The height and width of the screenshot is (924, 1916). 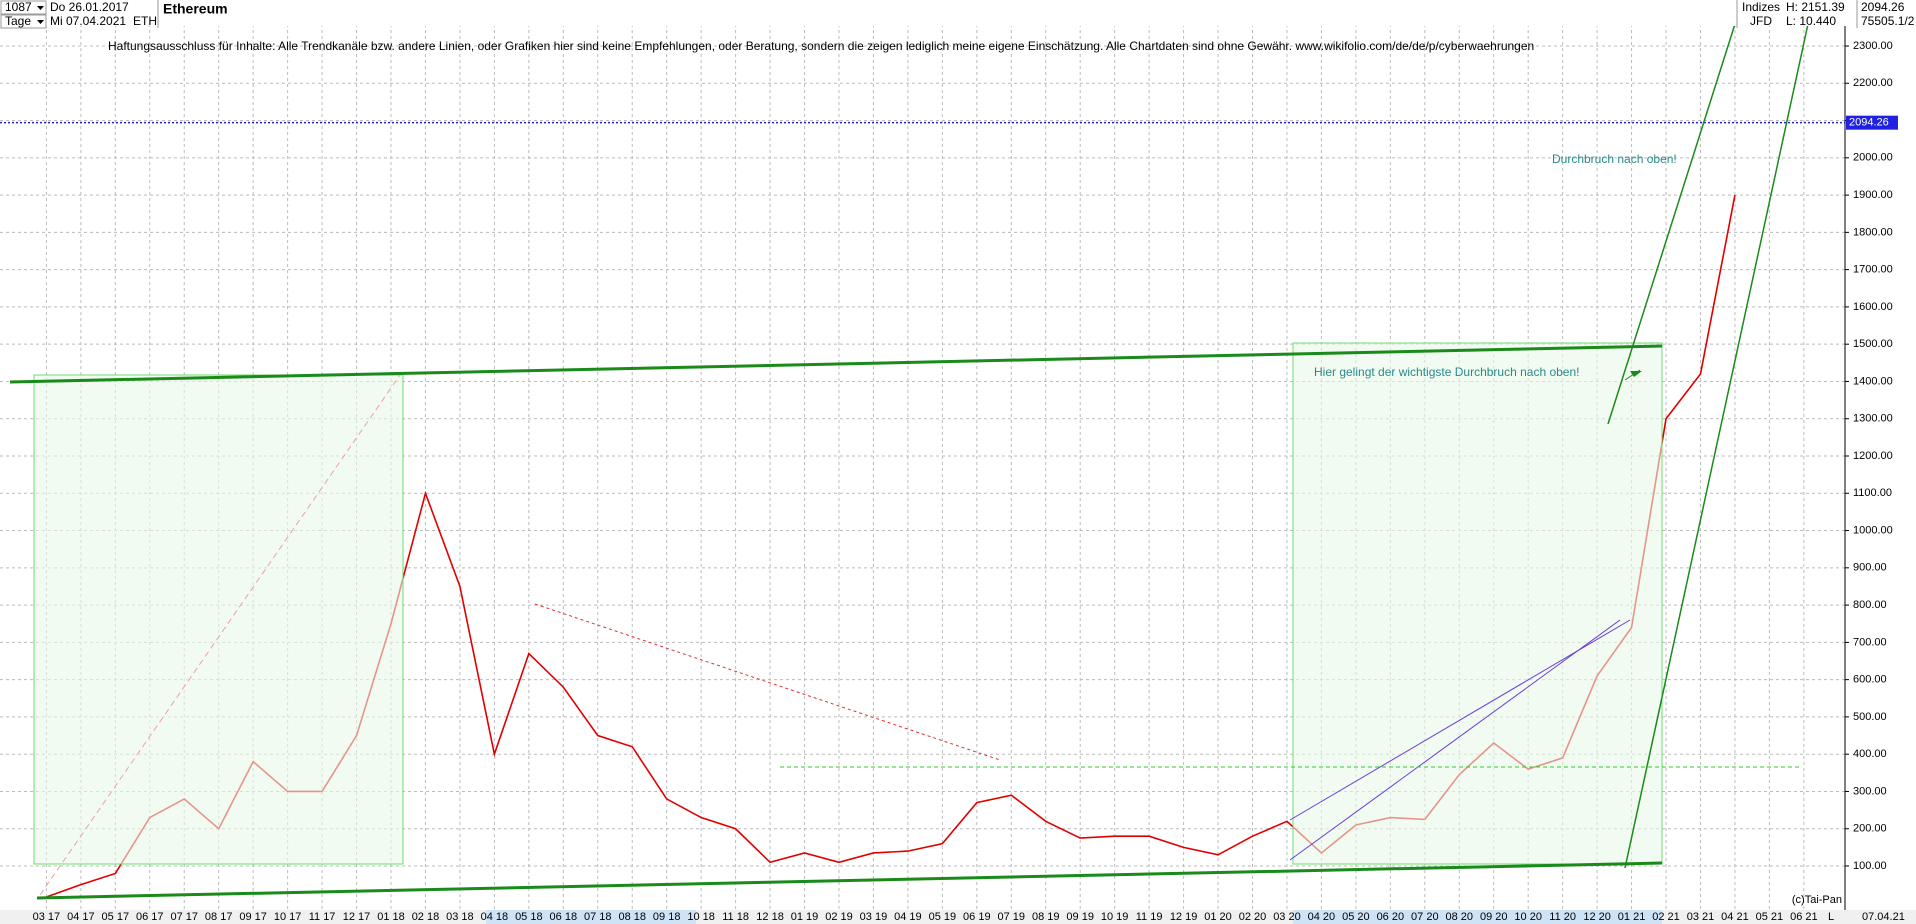 What do you see at coordinates (1761, 7) in the screenshot?
I see `group: Indizes` at bounding box center [1761, 7].